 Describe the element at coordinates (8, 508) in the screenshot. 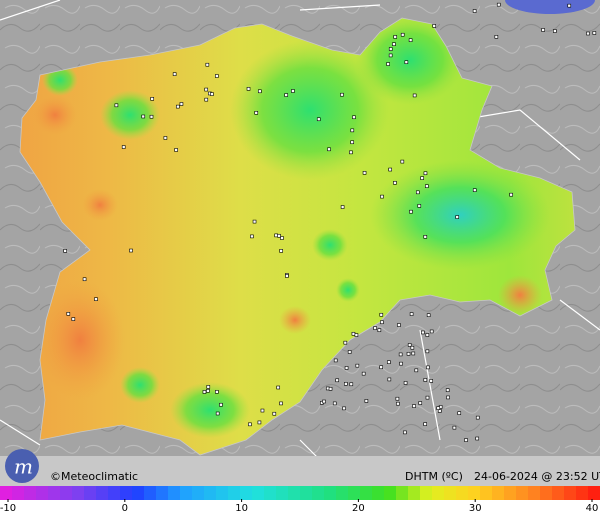

I see `scale-tick-label: -10` at that location.